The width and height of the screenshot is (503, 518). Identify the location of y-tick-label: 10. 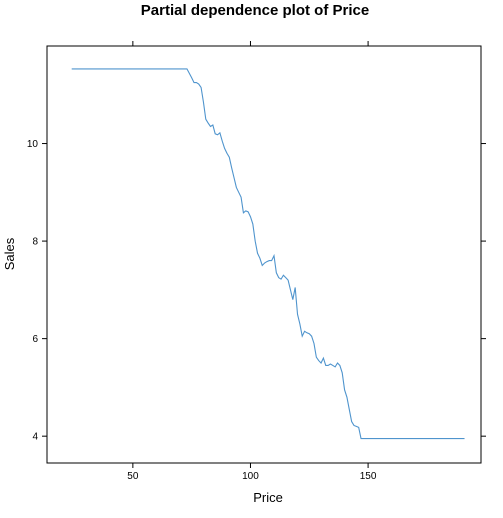
(33, 144).